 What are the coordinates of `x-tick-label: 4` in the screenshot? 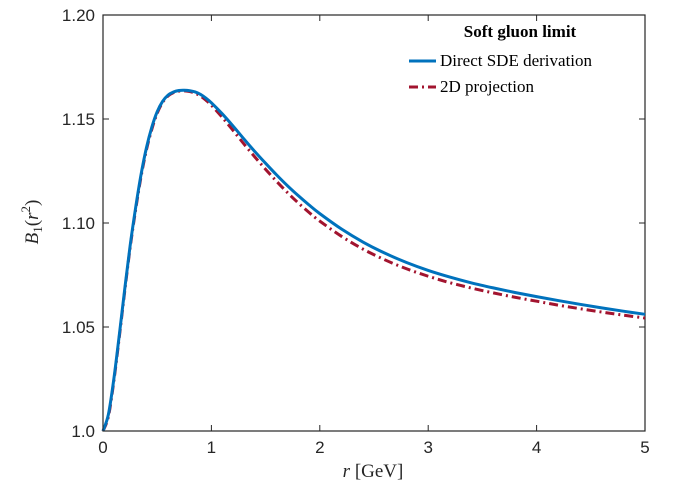 It's located at (536, 447).